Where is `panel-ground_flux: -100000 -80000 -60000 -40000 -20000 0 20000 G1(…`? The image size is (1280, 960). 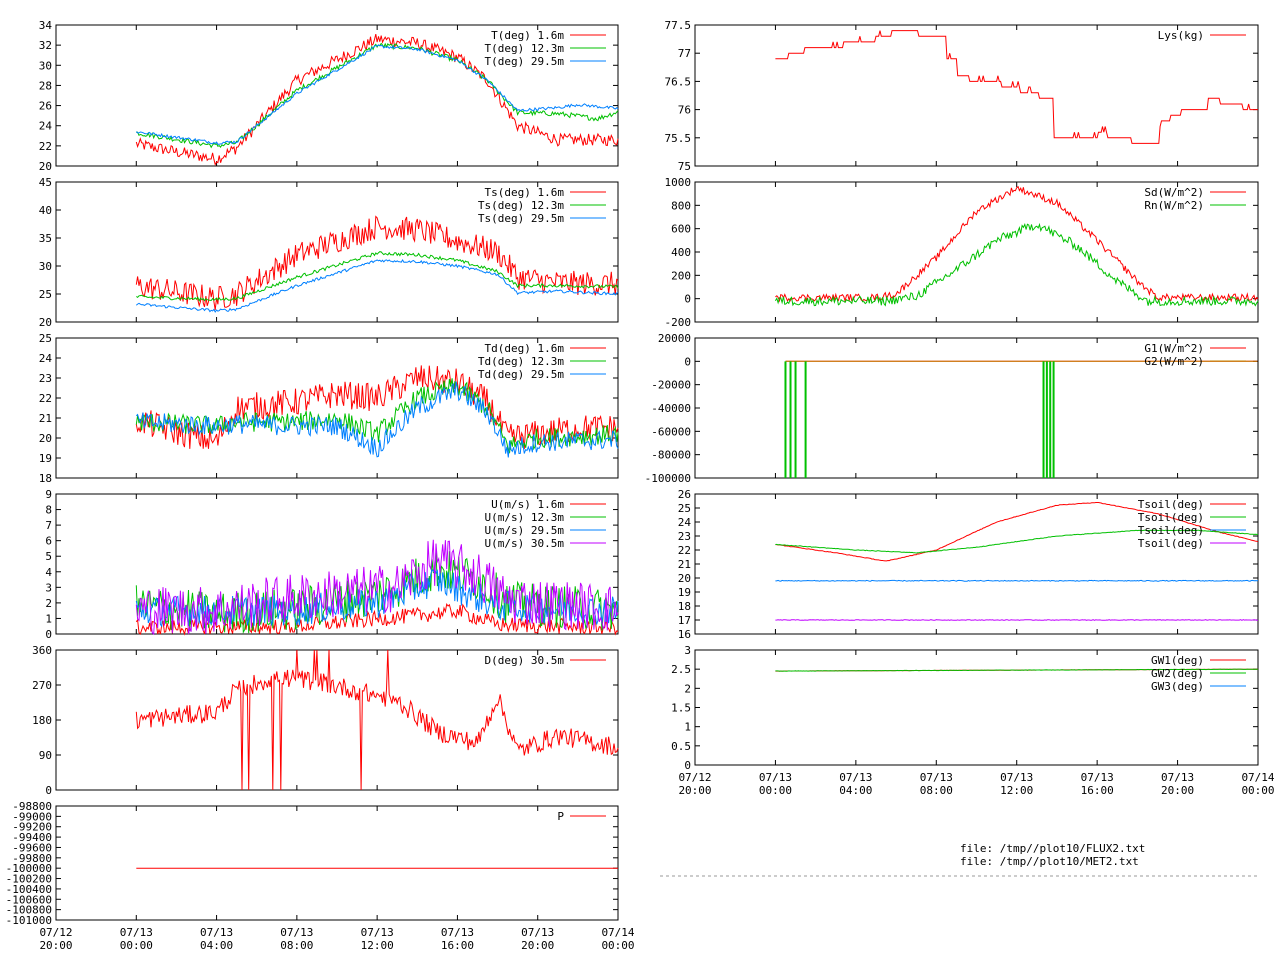 panel-ground_flux: -100000 -80000 -60000 -40000 -20000 0 20000 G1(… is located at coordinates (952, 408).